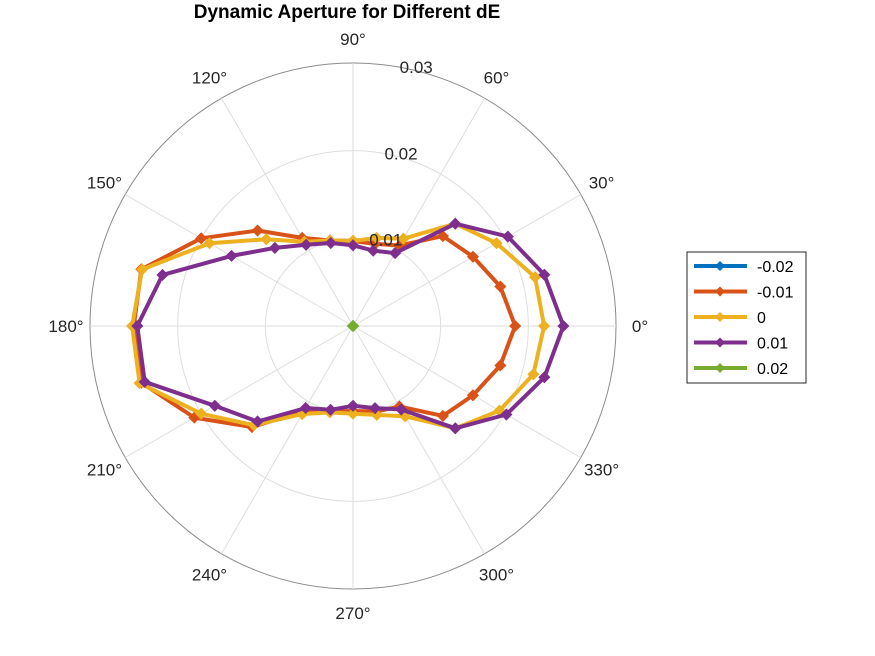  What do you see at coordinates (744, 267) in the screenshot?
I see `legend-item: -0.02` at bounding box center [744, 267].